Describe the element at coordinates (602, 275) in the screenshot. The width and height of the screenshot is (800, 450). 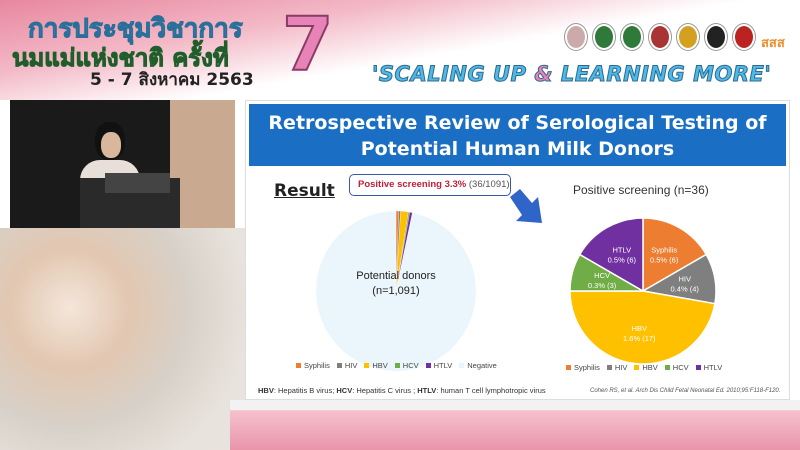
I see `slice-label: HCV` at that location.